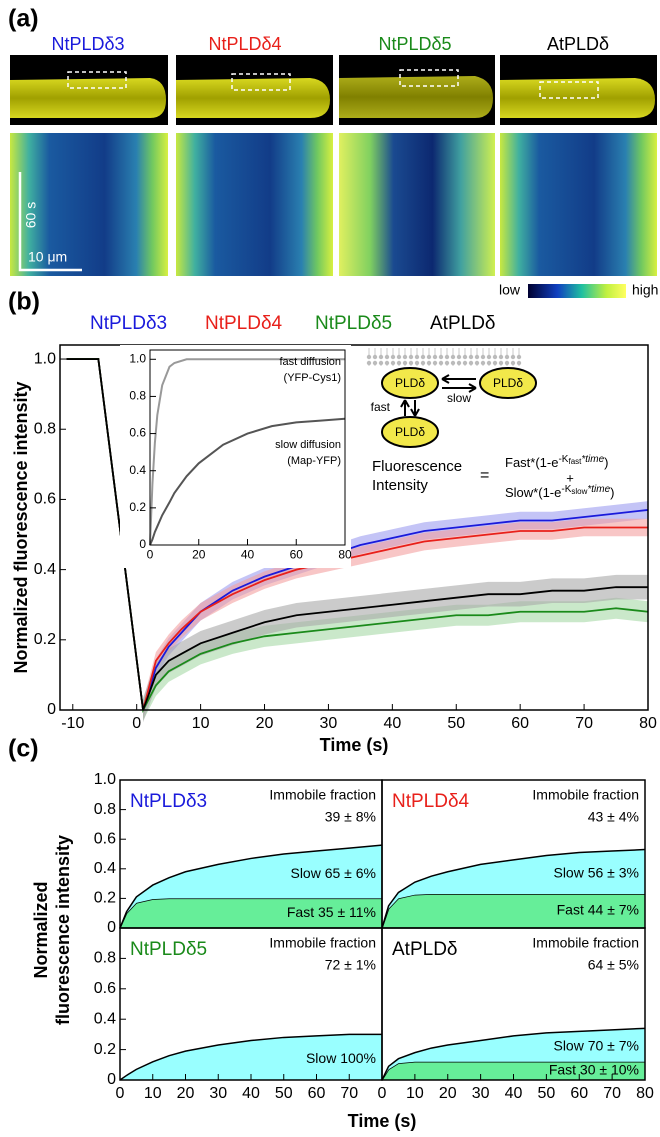 This screenshot has width=660, height=1137. What do you see at coordinates (312, 378) in the screenshot?
I see `annotation: (YFP-Cys1)` at bounding box center [312, 378].